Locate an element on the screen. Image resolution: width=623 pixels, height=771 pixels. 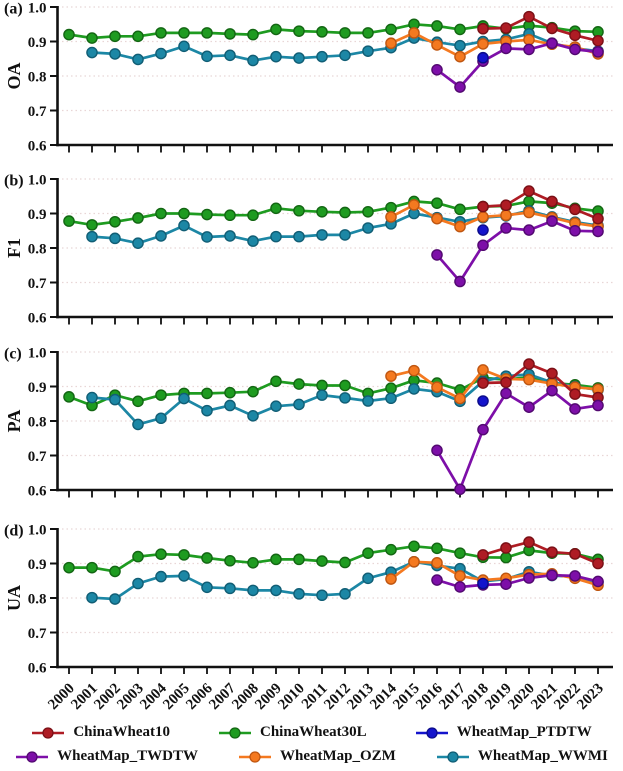
legend-label: ChinaWheat30L is located at coordinates (313, 732).